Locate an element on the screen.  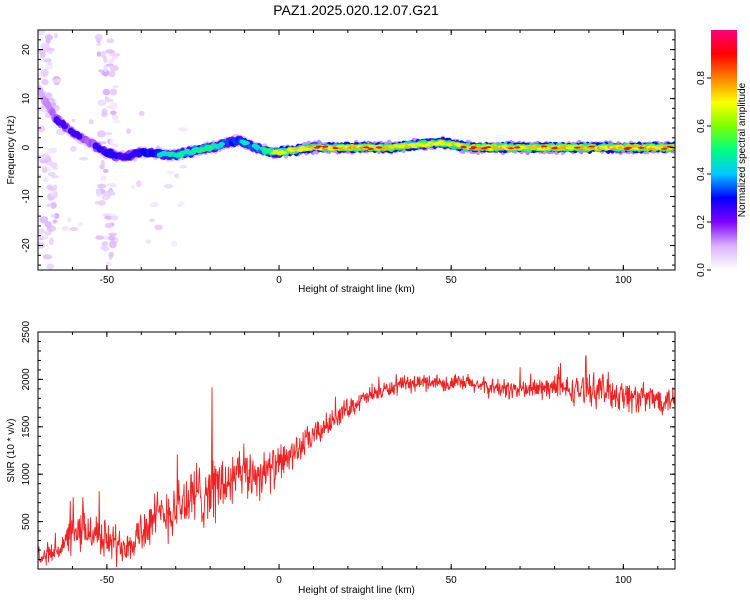
y-tick-label: -20 is located at coordinates (26, 245).